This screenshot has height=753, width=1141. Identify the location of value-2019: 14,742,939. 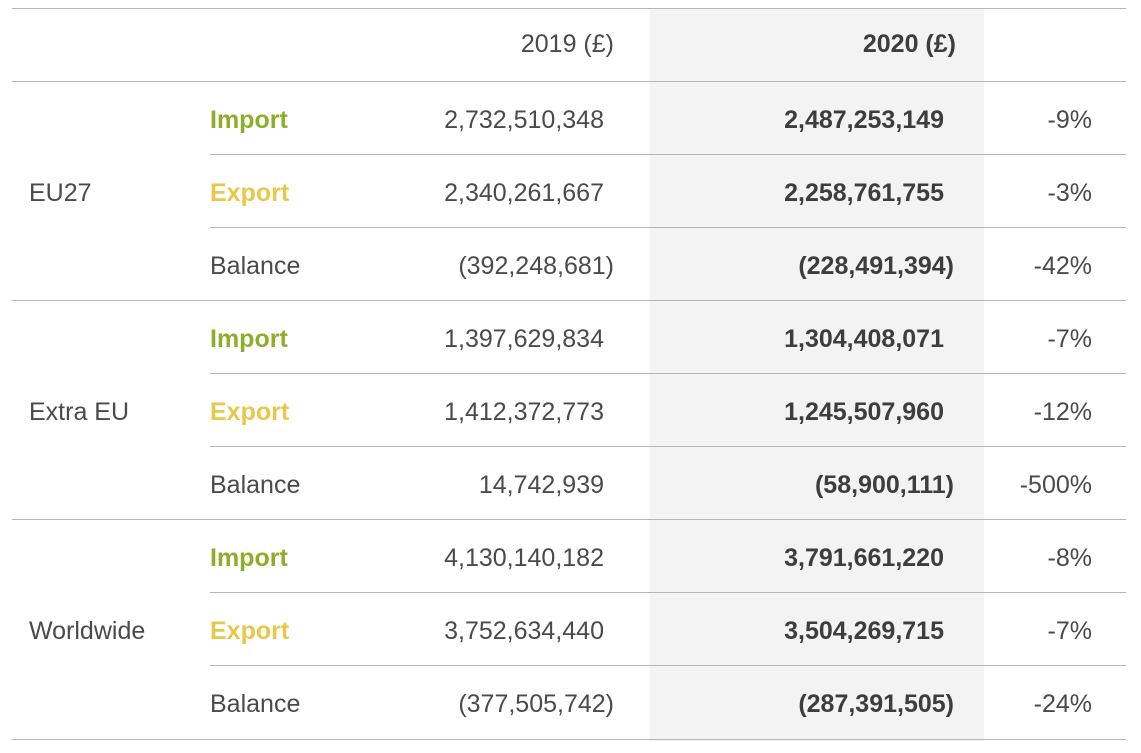
(541, 485).